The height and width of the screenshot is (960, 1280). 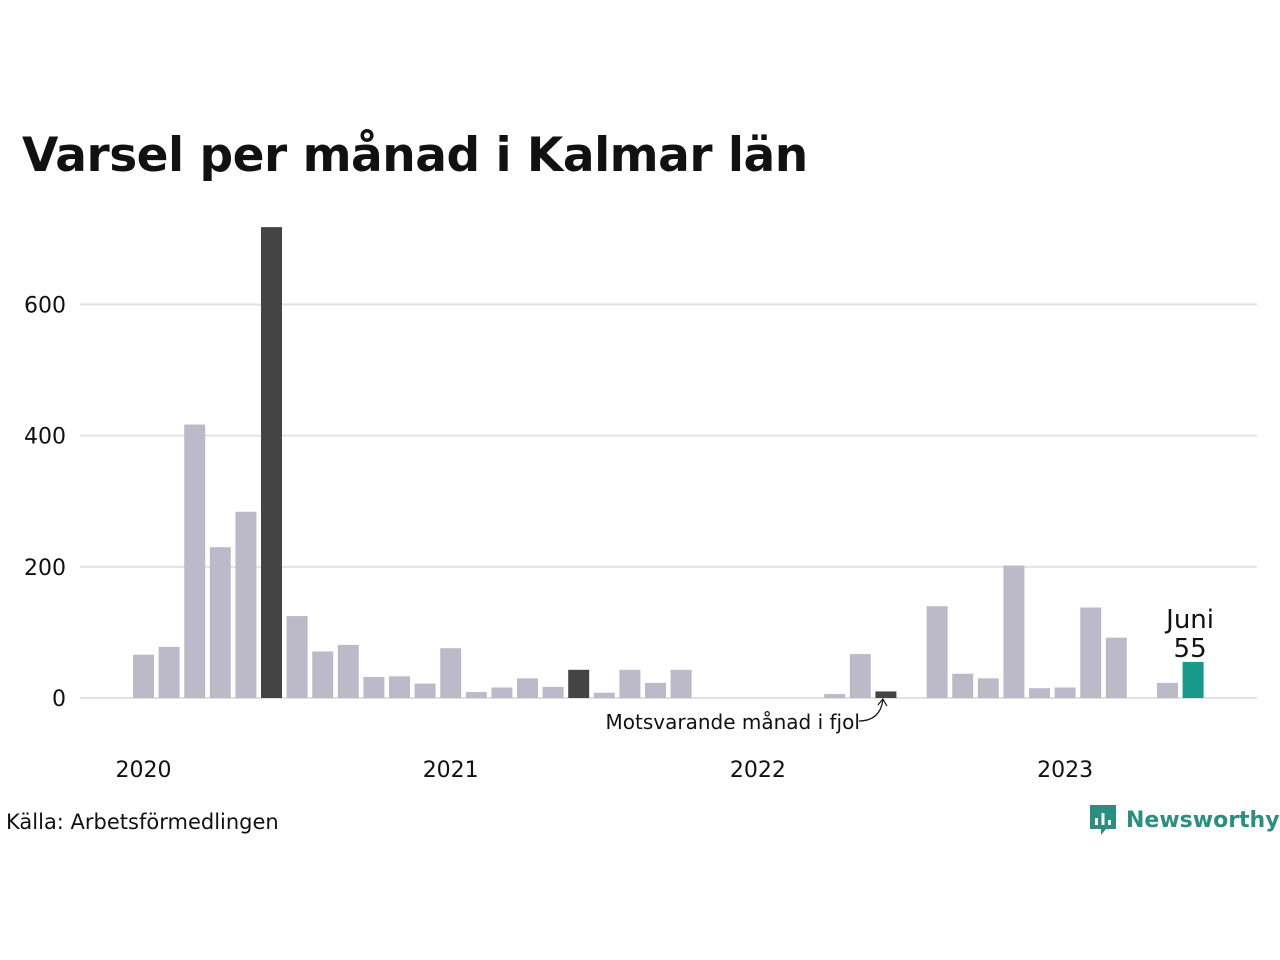 I want to click on x-year-label: 2020, so click(x=144, y=770).